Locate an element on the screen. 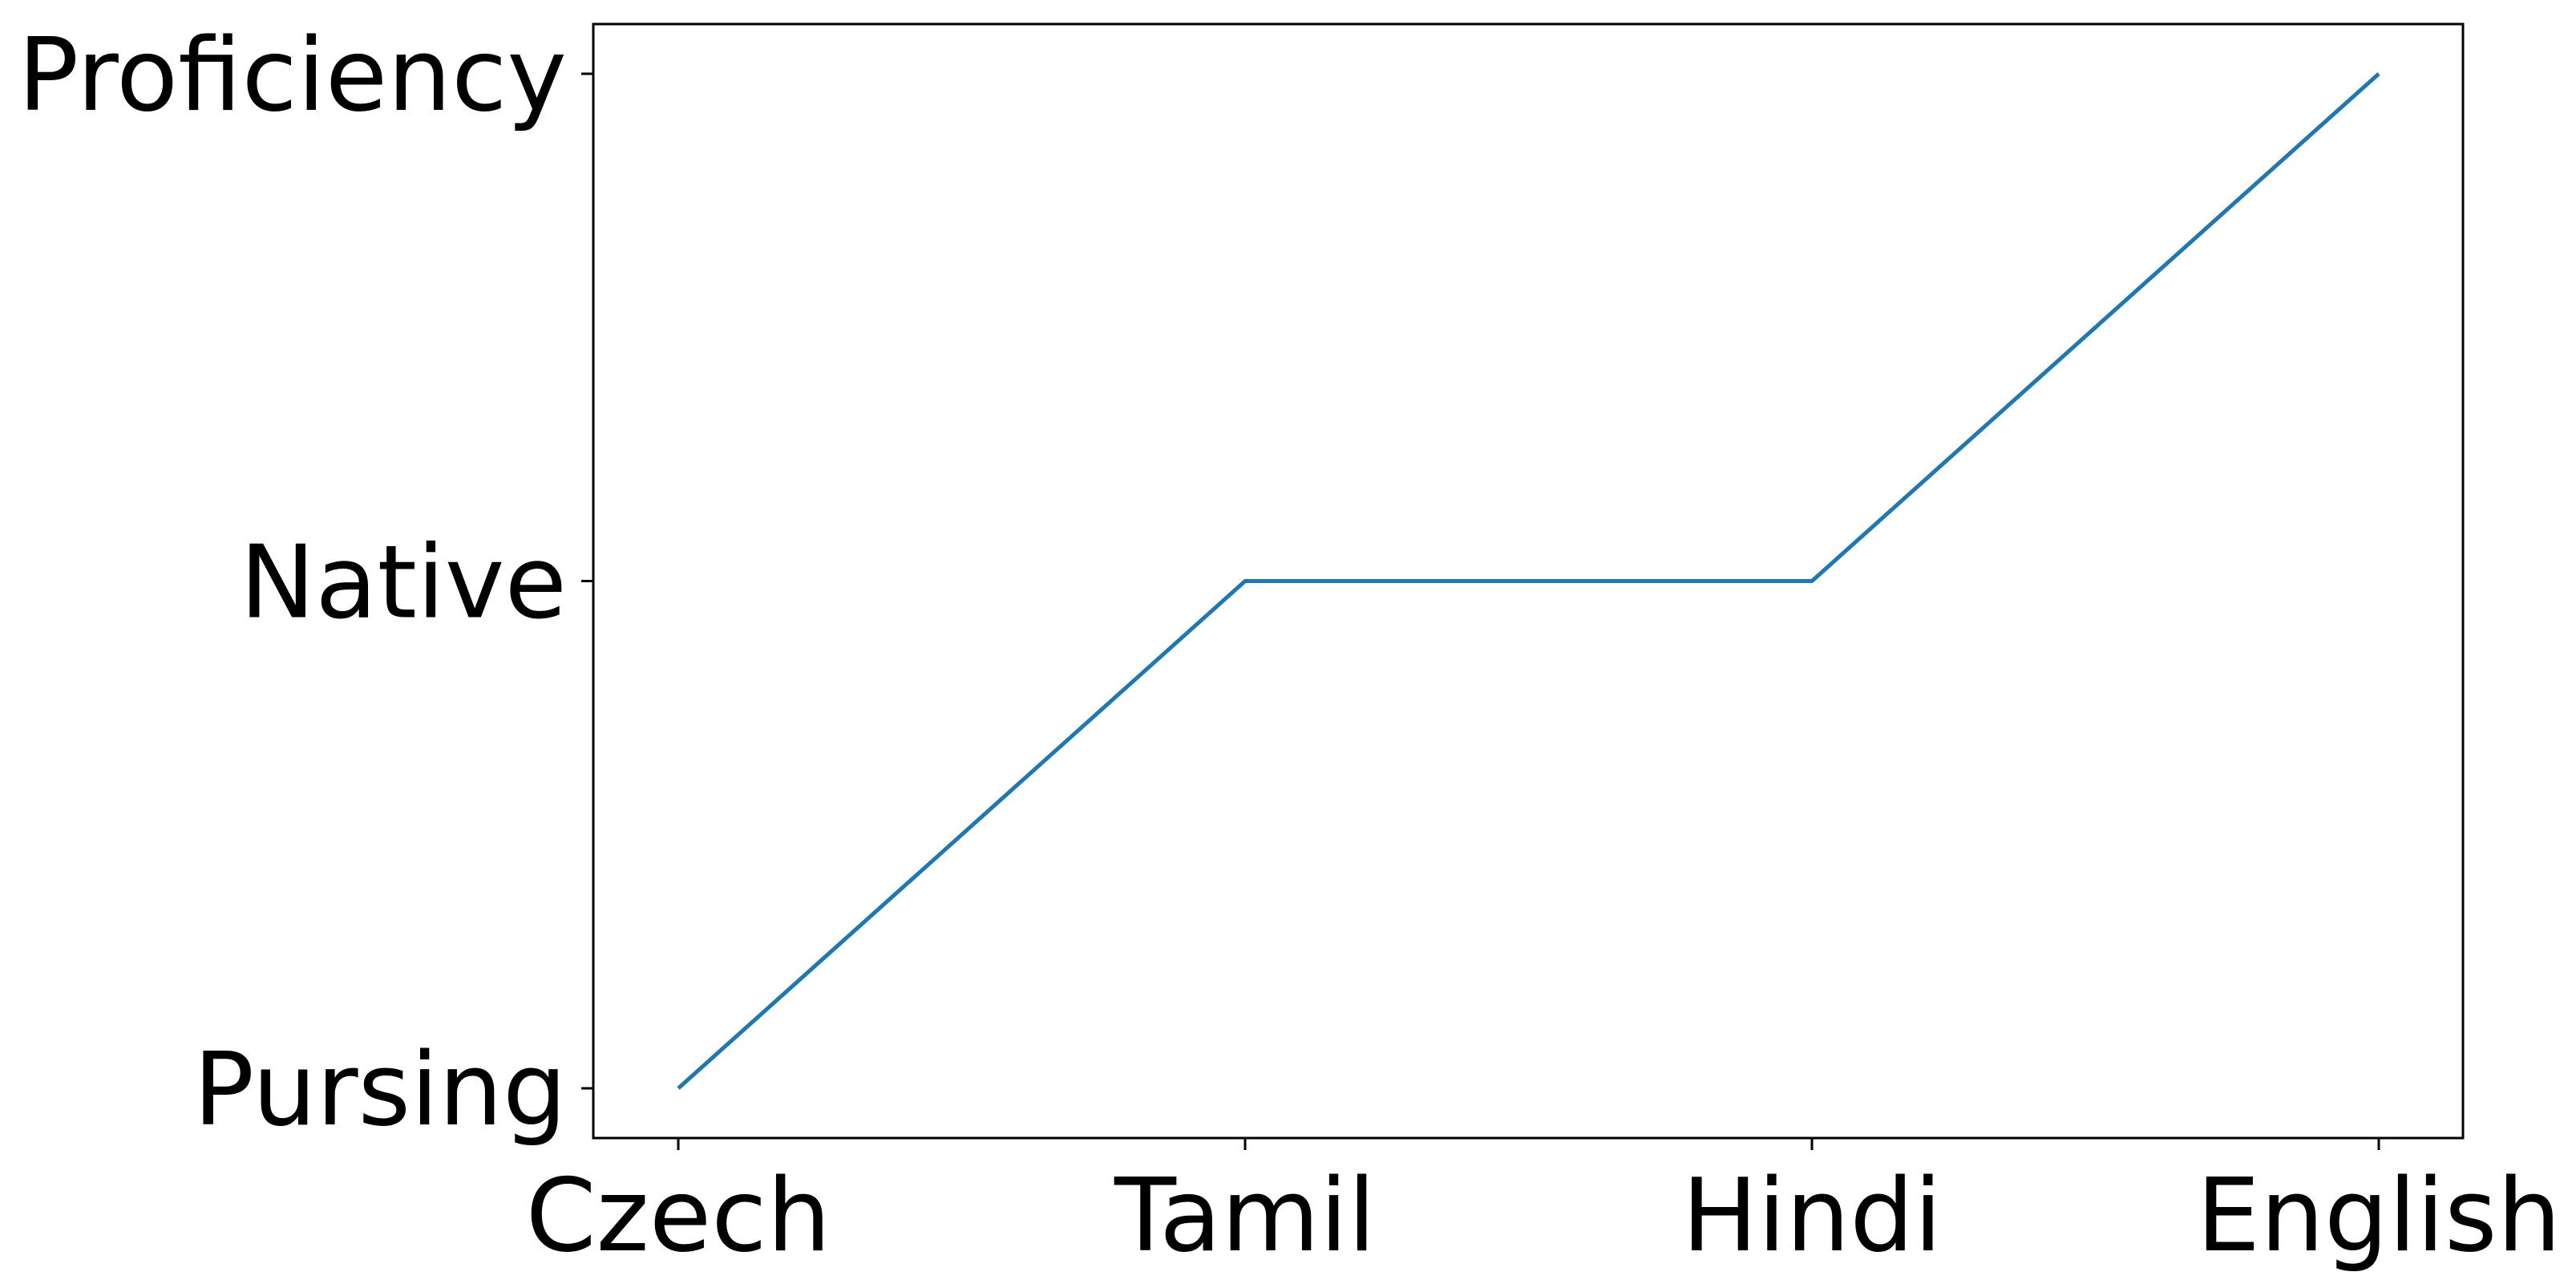 The height and width of the screenshot is (1280, 2576). x-tick-label: Tamil is located at coordinates (1245, 1215).